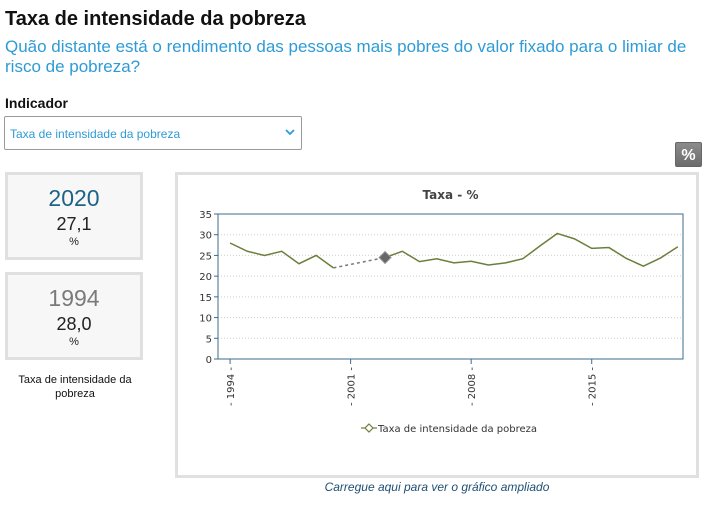 The width and height of the screenshot is (716, 512). Describe the element at coordinates (74, 342) in the screenshot. I see `first-unit: %` at that location.